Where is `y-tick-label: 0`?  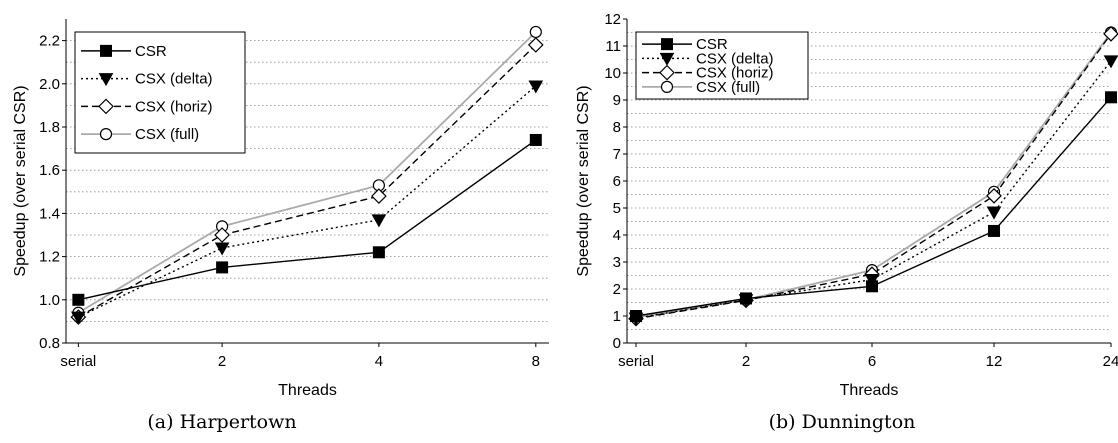
y-tick-label: 0 is located at coordinates (617, 343).